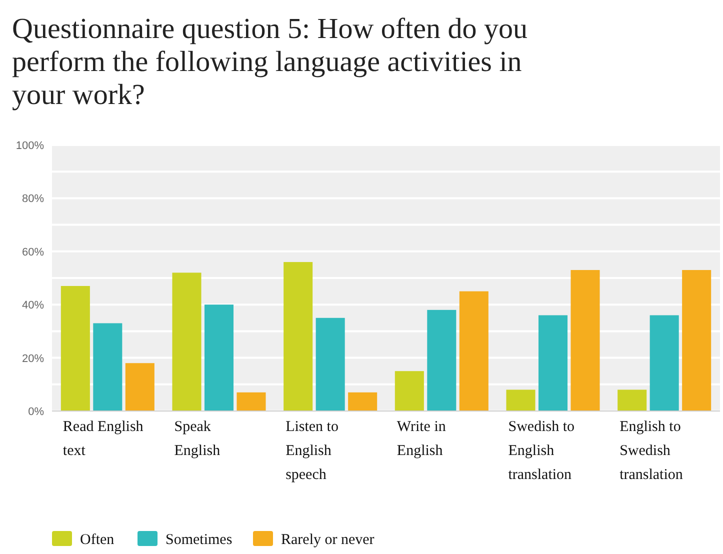  Describe the element at coordinates (103, 439) in the screenshot. I see `x-tick-label: Read English text` at that location.